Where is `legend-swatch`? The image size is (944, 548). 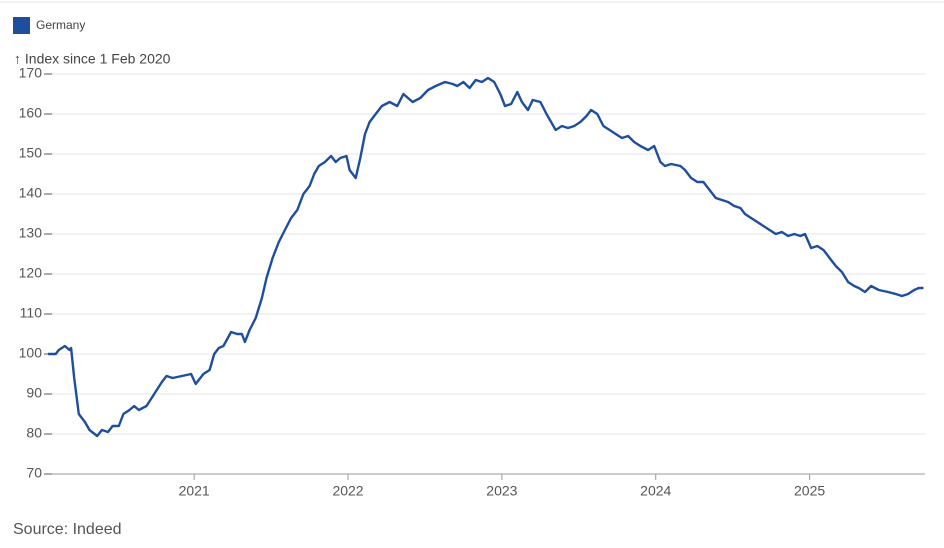
legend-swatch is located at coordinates (21, 25).